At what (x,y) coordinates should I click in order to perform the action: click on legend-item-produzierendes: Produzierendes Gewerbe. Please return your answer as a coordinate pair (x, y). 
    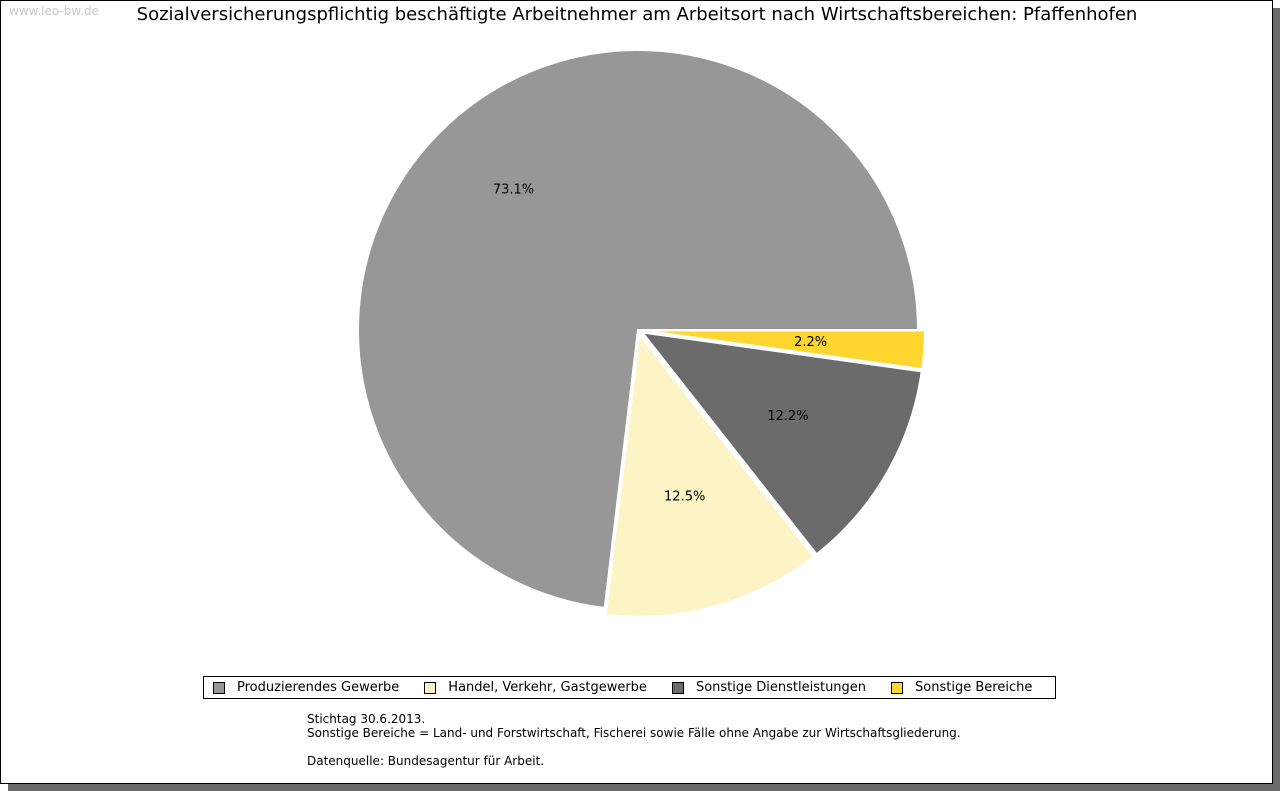
    Looking at the image, I should click on (306, 687).